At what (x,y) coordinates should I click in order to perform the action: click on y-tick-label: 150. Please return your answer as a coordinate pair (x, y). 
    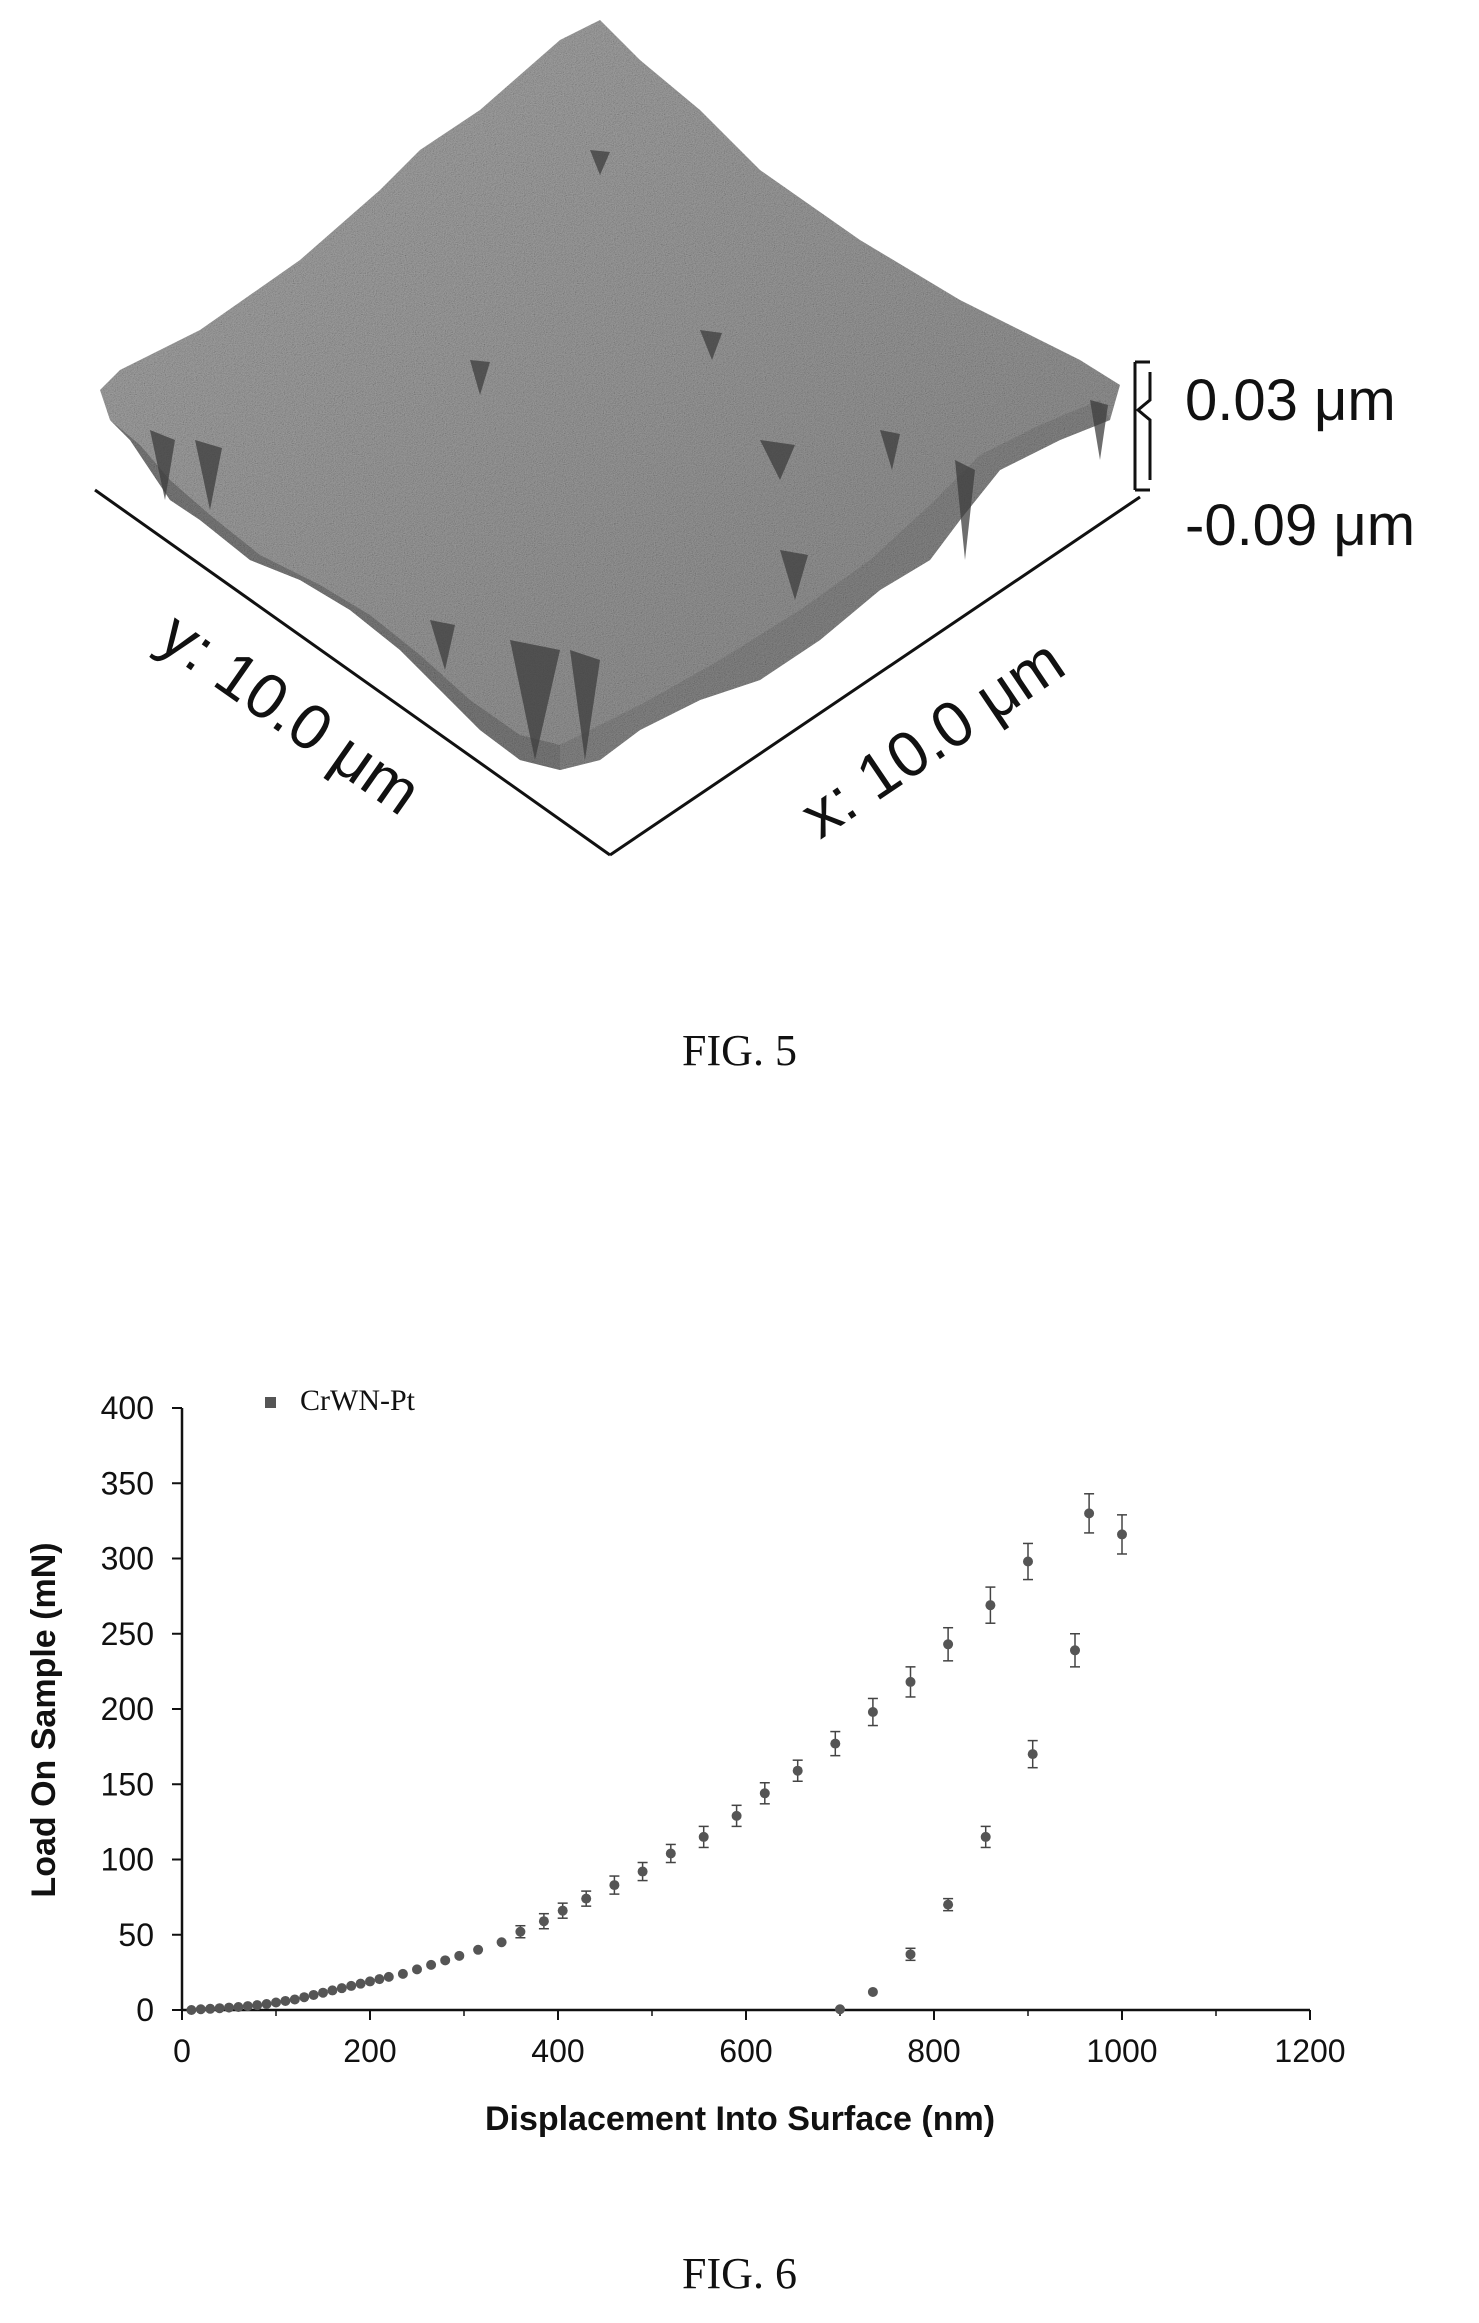
    Looking at the image, I should click on (127, 1784).